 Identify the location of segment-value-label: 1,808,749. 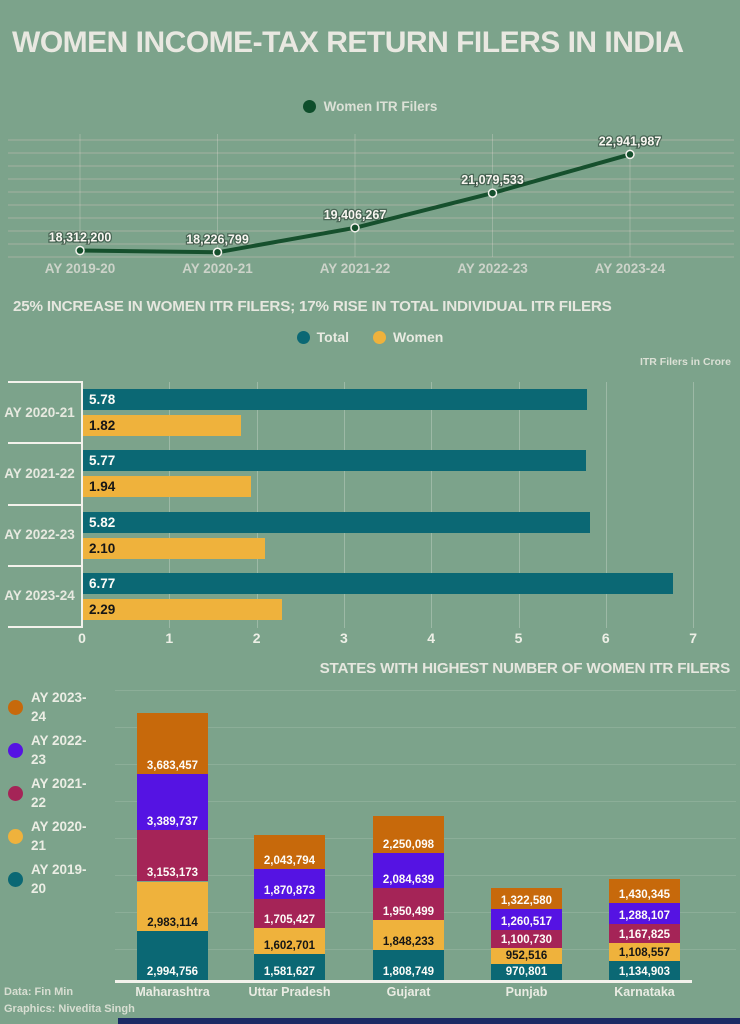
(408, 971).